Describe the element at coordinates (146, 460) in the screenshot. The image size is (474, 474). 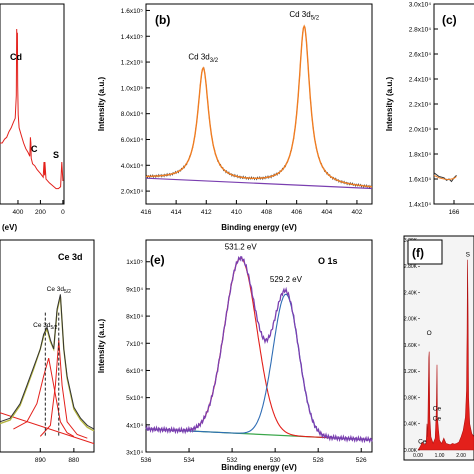
I see `panel-e-x-tick-label: 536` at that location.